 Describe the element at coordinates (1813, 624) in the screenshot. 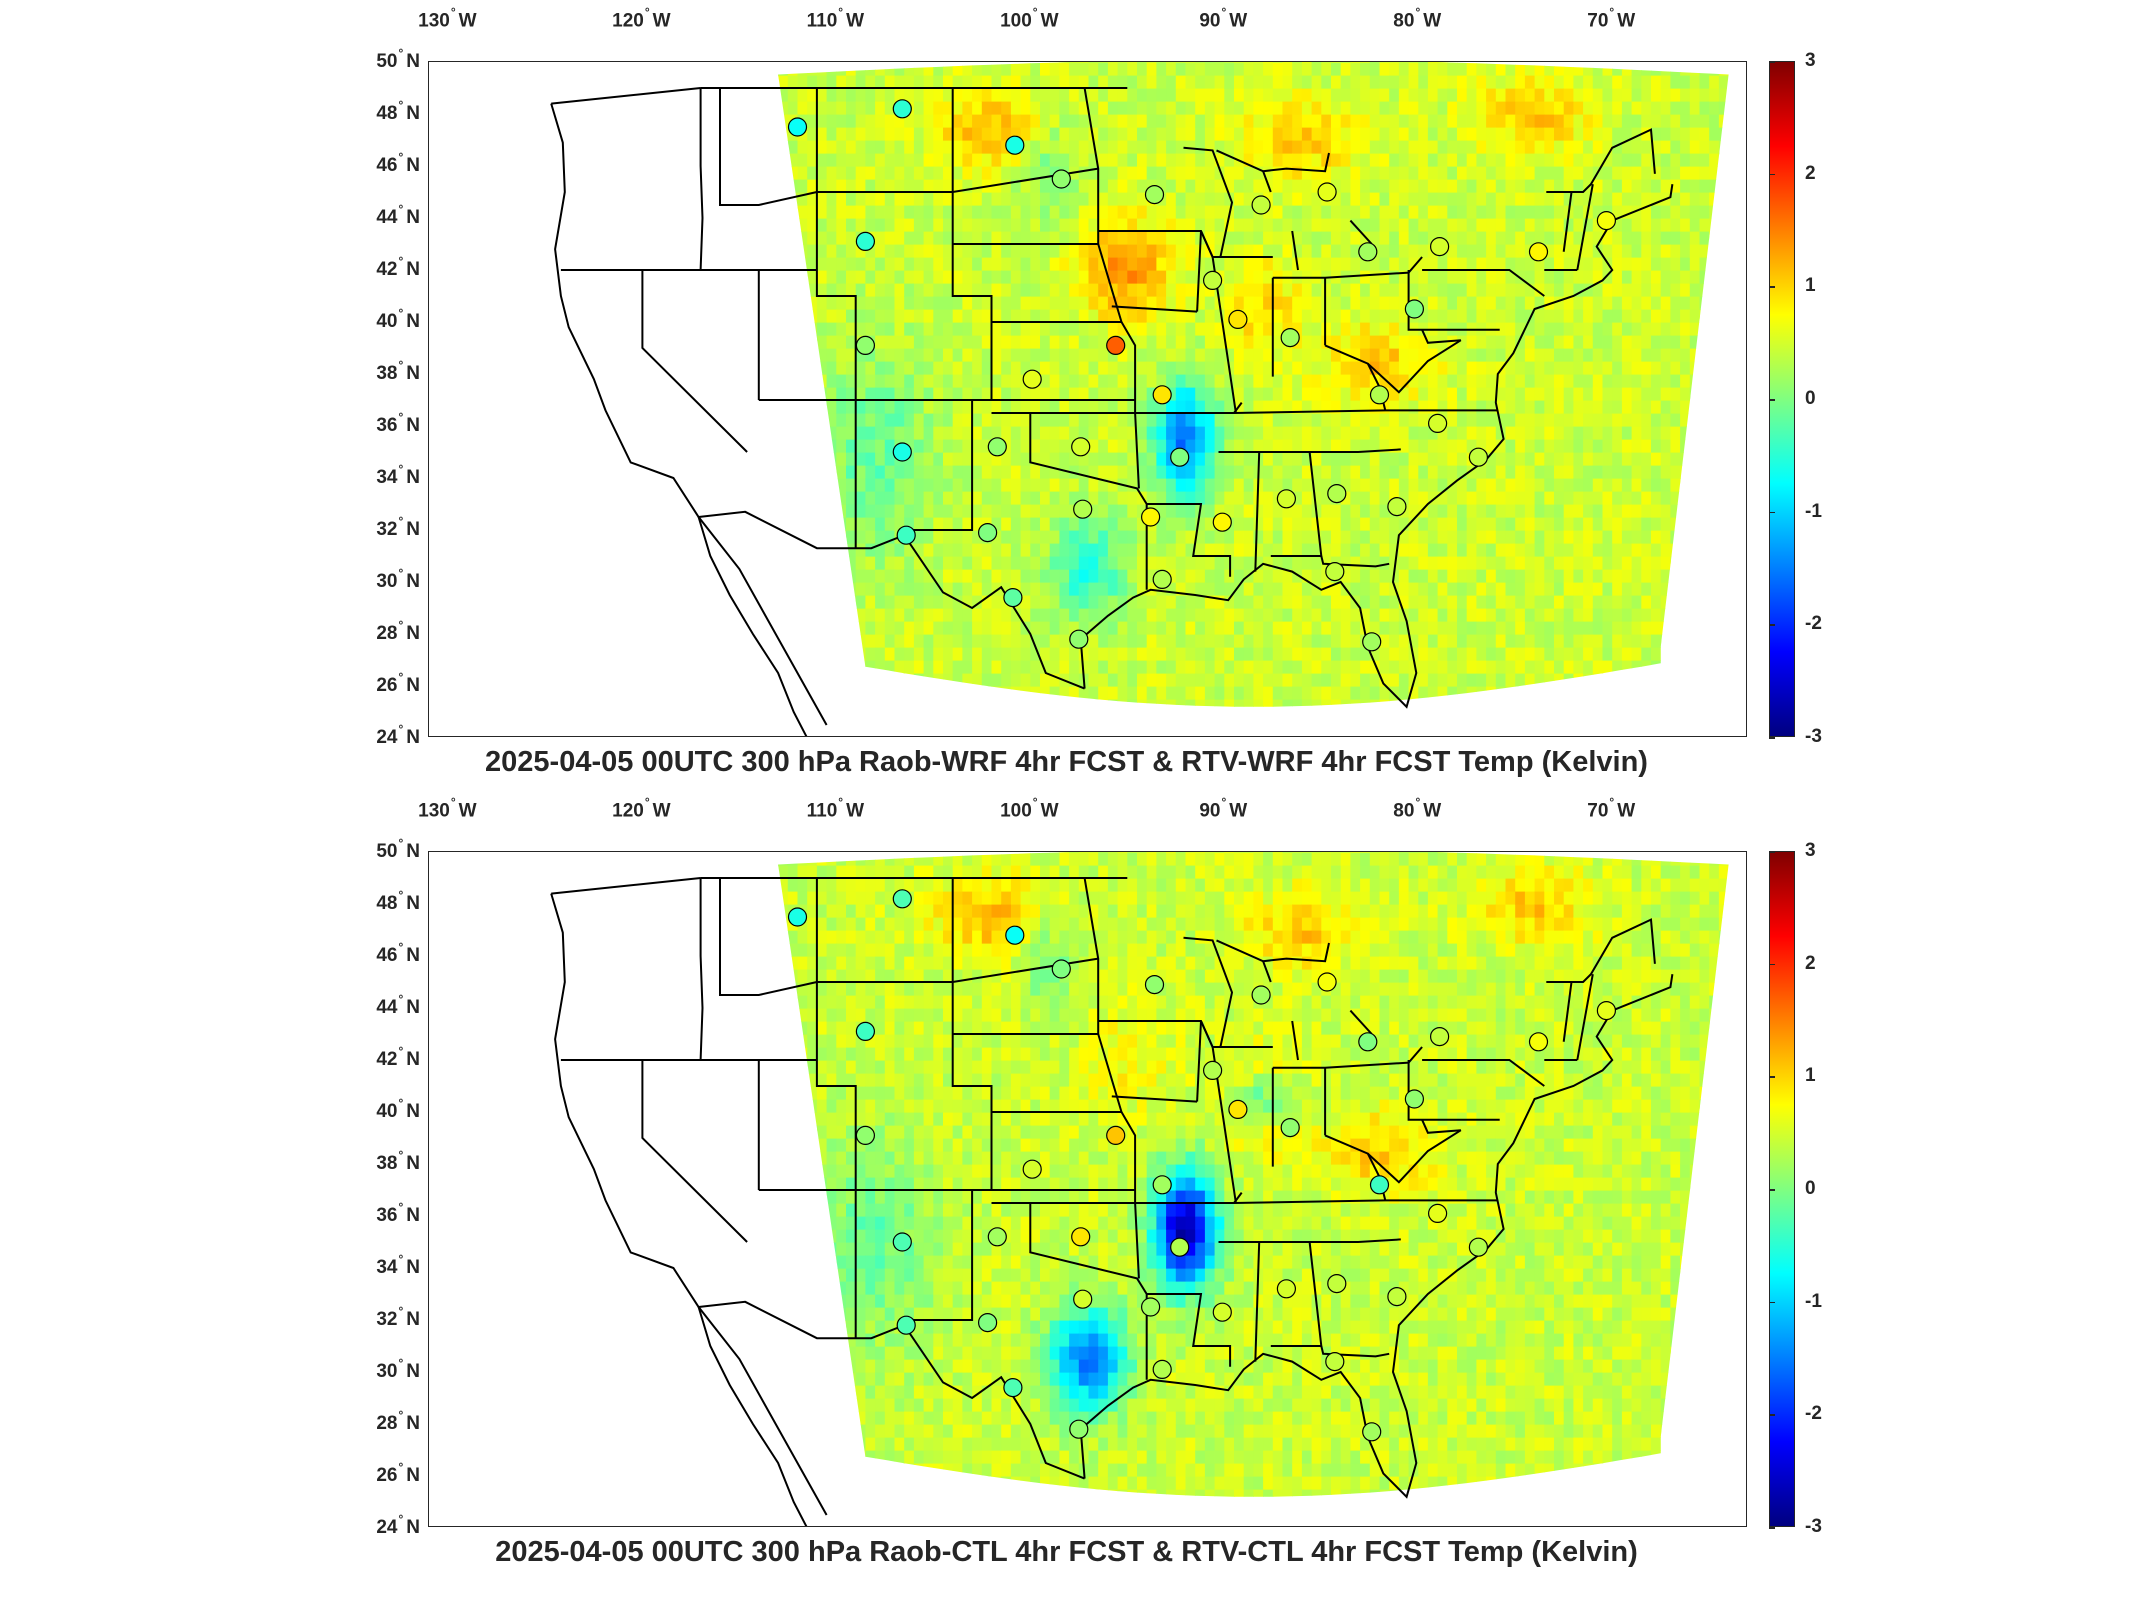

I see `top-colorbar-tick-label: -2` at that location.